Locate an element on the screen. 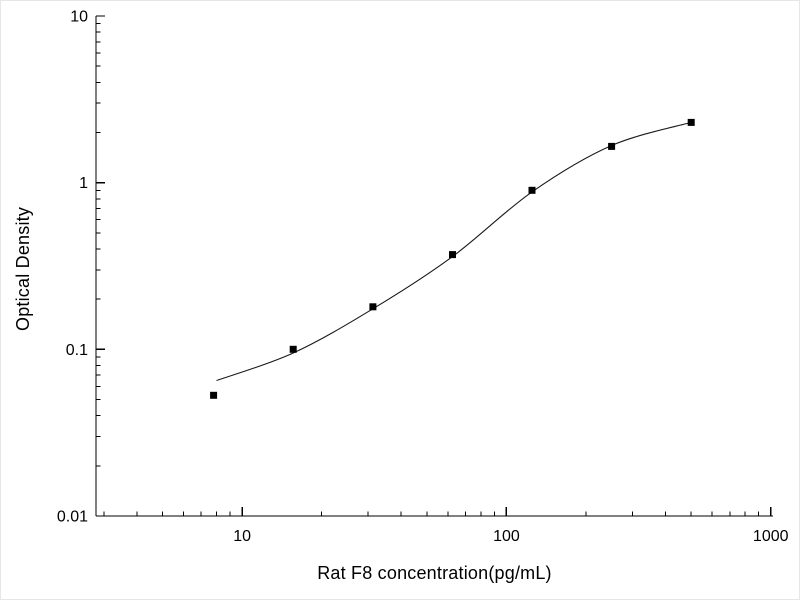  y-tick-label: 0.1 is located at coordinates (77, 350).